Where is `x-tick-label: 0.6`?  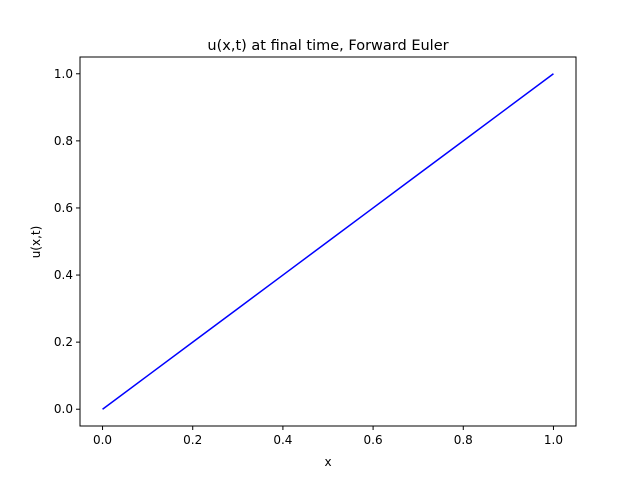
x-tick-label: 0.6 is located at coordinates (373, 440).